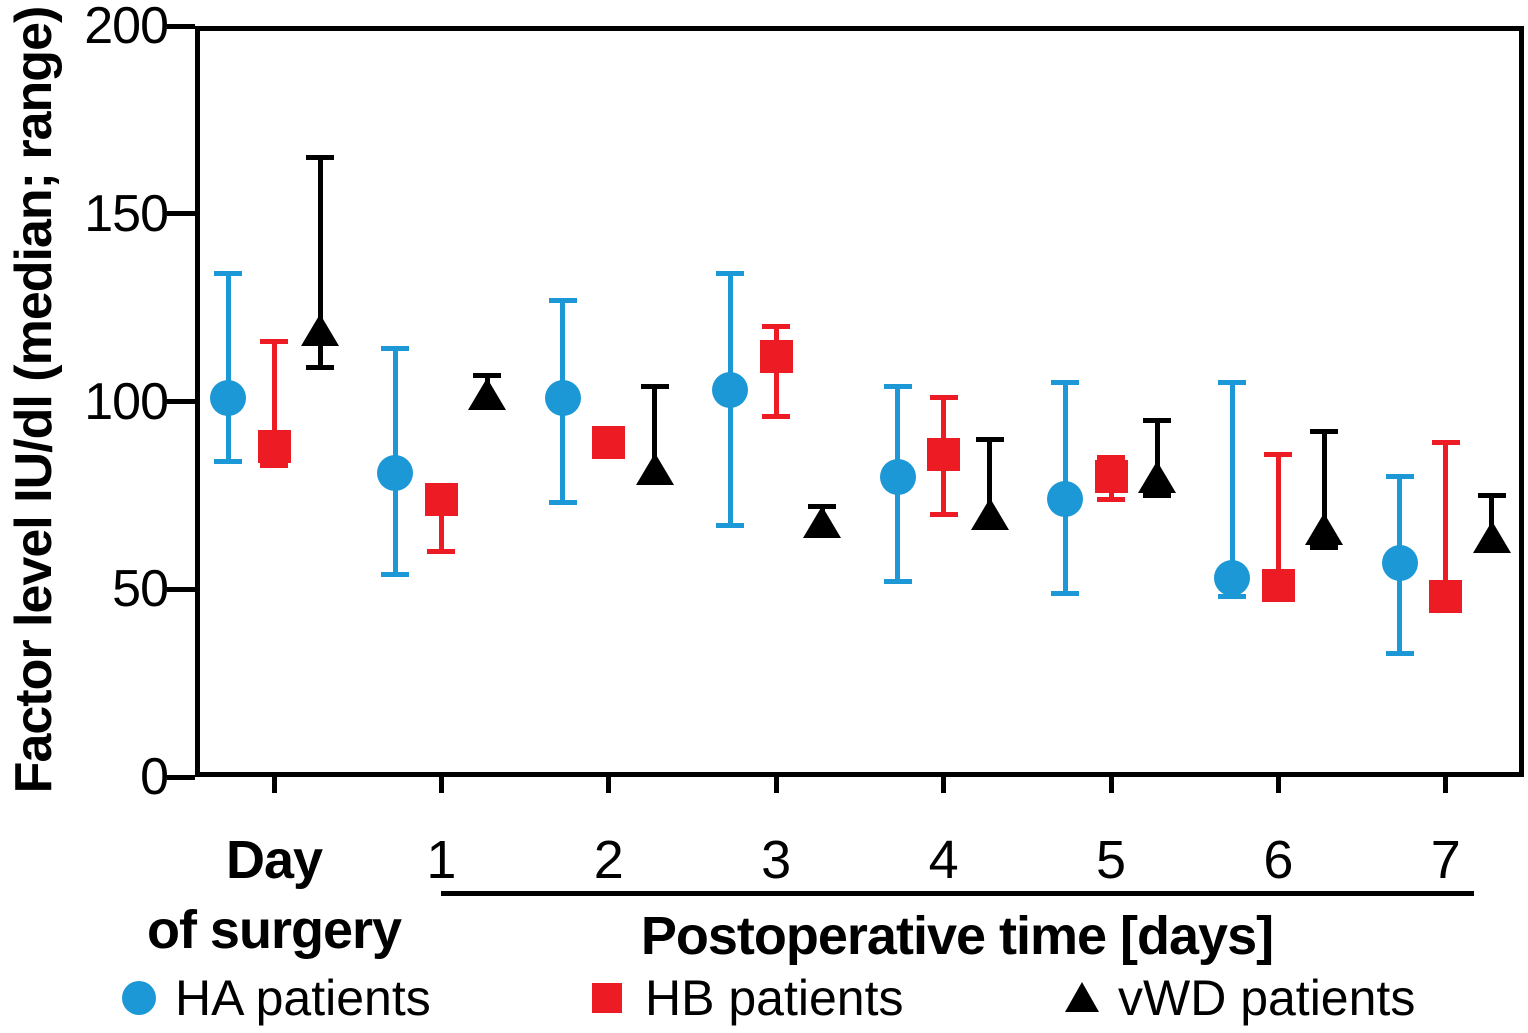  What do you see at coordinates (274, 930) in the screenshot?
I see `x-label-day-of-surgery-line2: of surgery` at bounding box center [274, 930].